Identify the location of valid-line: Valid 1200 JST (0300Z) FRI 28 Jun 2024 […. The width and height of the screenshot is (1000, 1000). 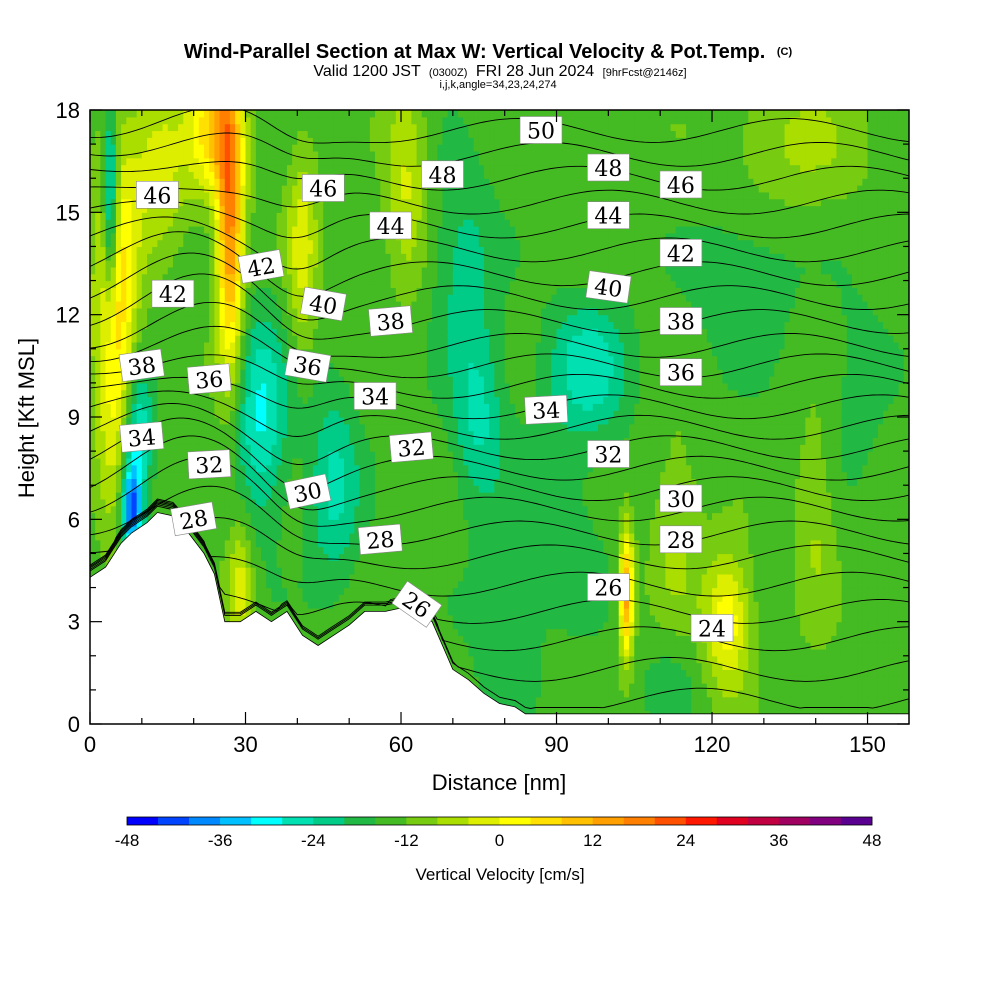
(499, 71).